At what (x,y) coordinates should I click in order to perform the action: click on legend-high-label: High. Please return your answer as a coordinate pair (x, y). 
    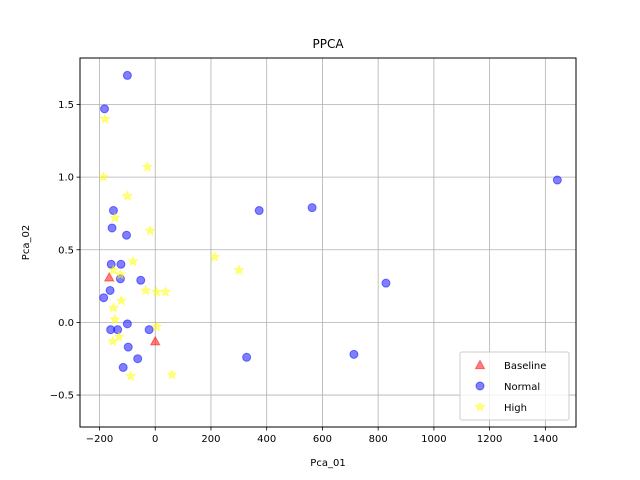
    Looking at the image, I should click on (515, 408).